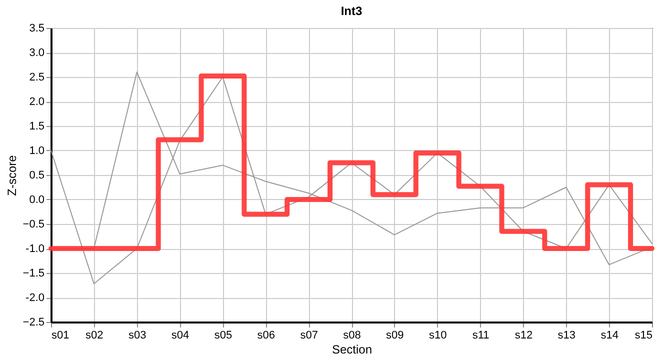 The image size is (660, 360). I want to click on x-tick-label: s11, so click(481, 336).